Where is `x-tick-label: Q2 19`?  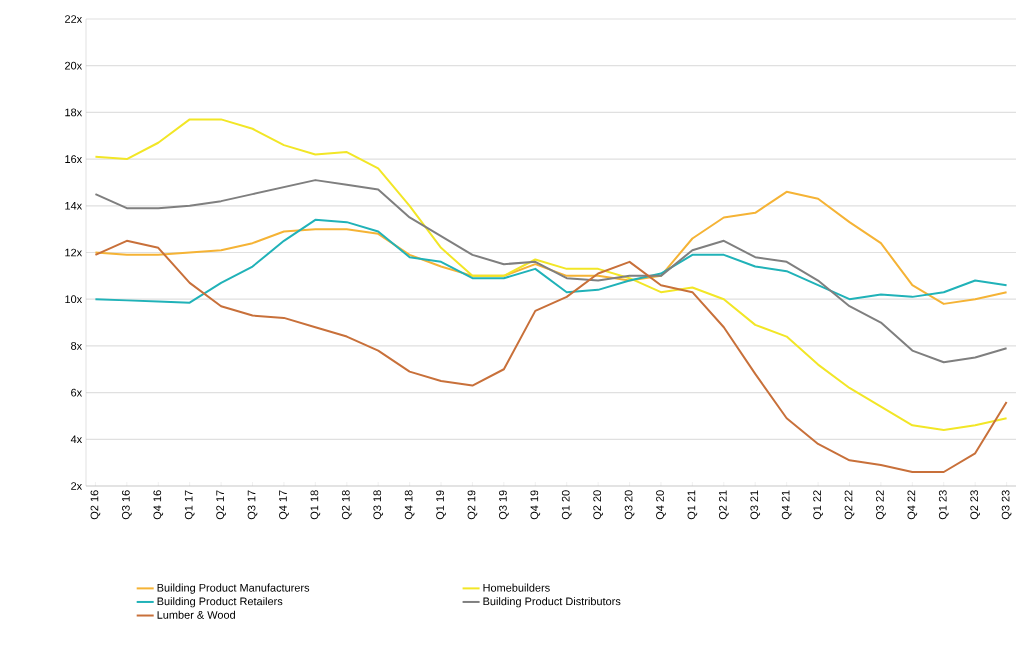
x-tick-label: Q2 19 is located at coordinates (472, 505).